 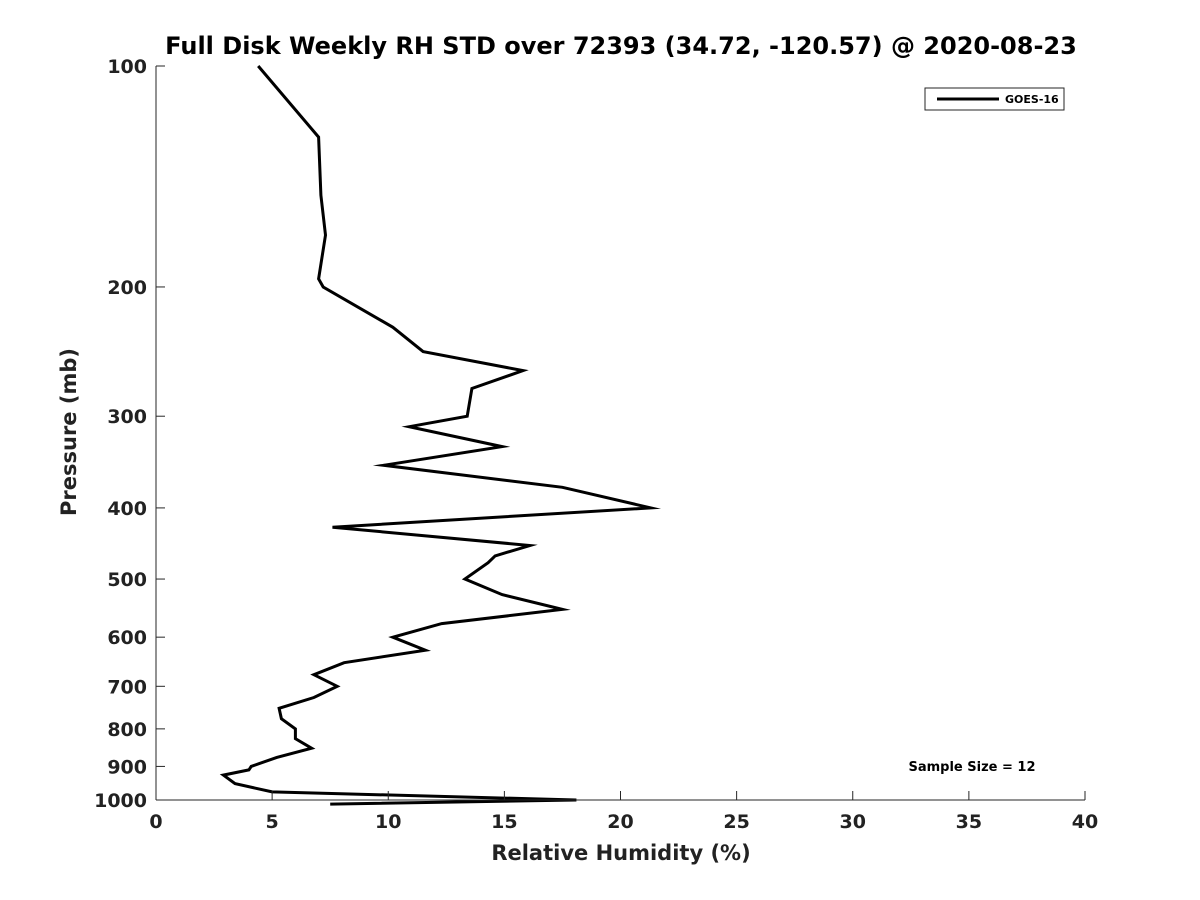 What do you see at coordinates (272, 822) in the screenshot?
I see `x-tick-label: 5` at bounding box center [272, 822].